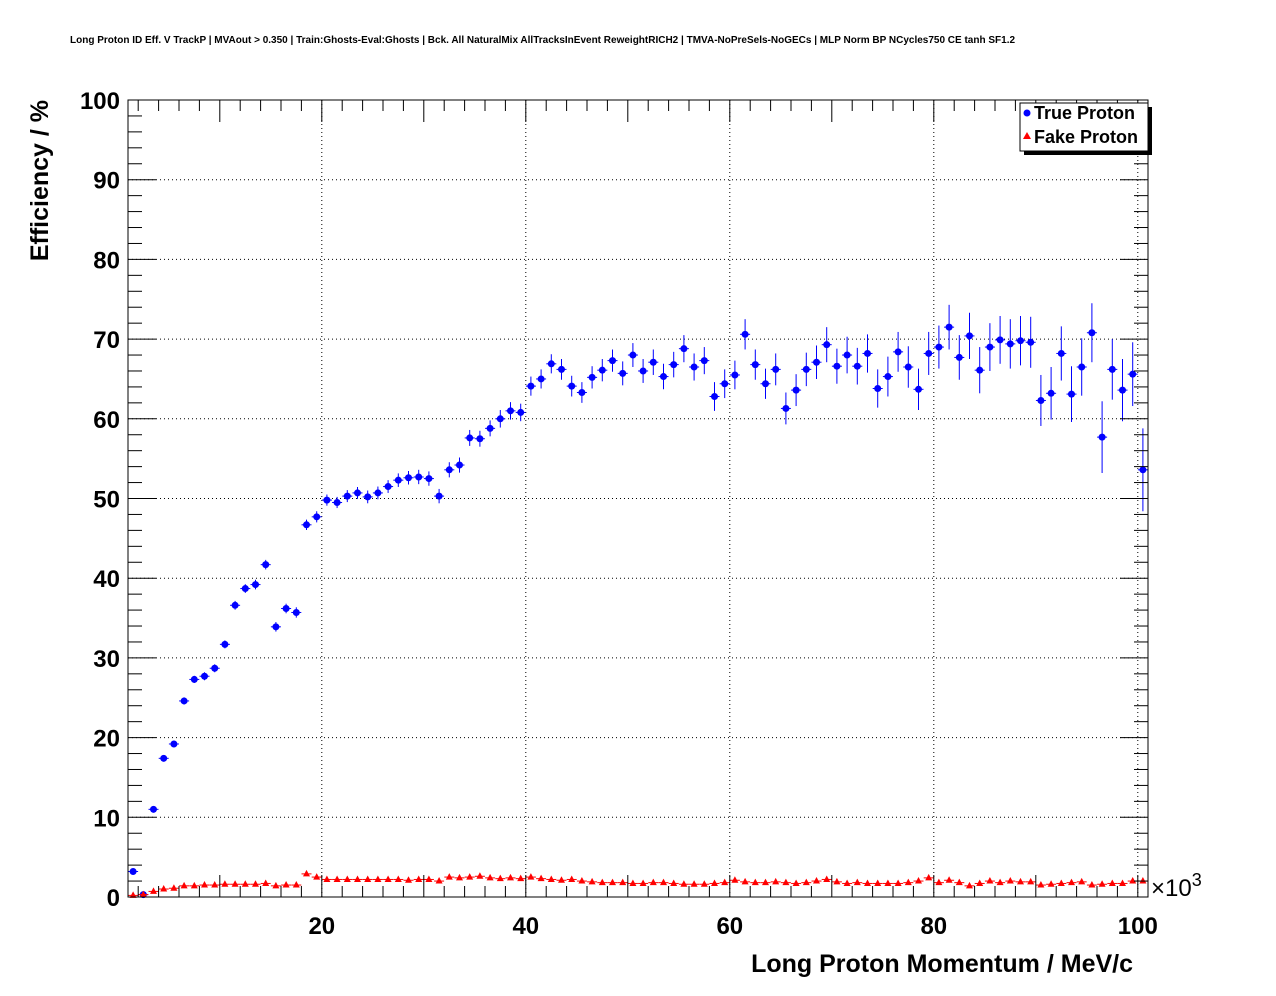 This screenshot has width=1276, height=996. What do you see at coordinates (942, 964) in the screenshot?
I see `x-axis-label: Long Proton Momentum / MeV/c` at bounding box center [942, 964].